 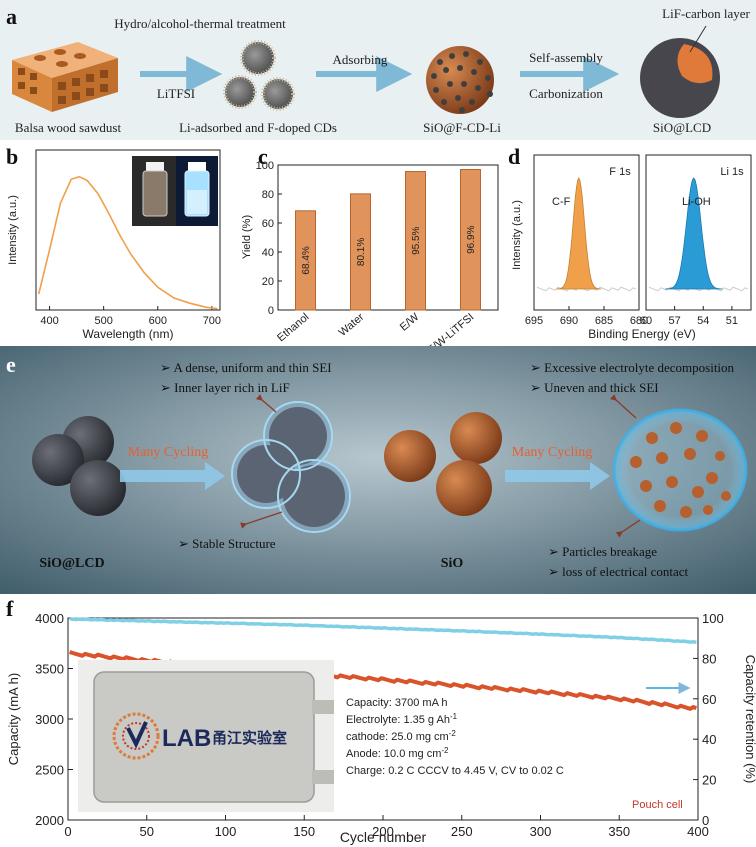 I want to click on spec-cathode-text: cathode: 25.0 mg cm, so click(x=397, y=737).